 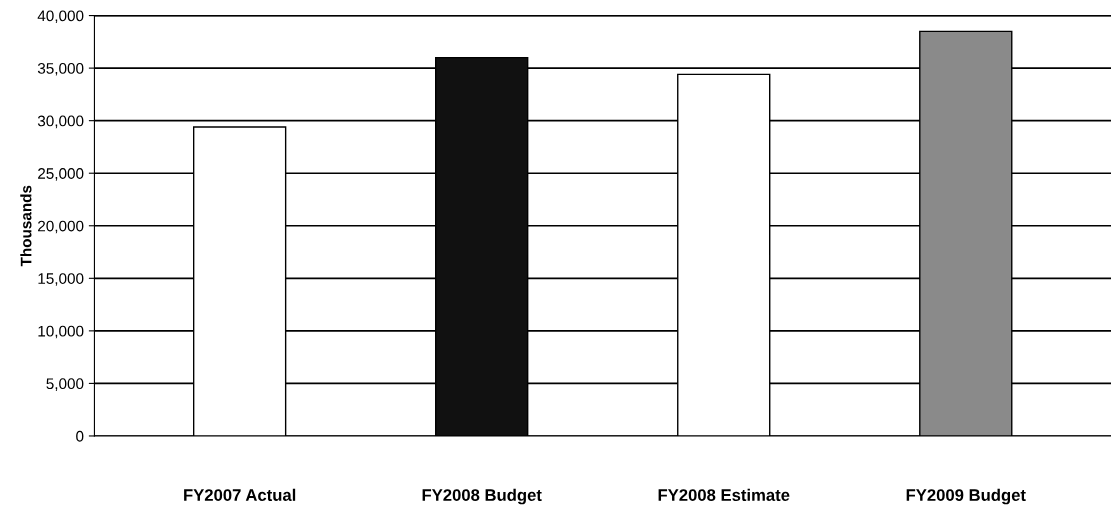 What do you see at coordinates (482, 496) in the screenshot?
I see `x-tick-label: FY2008 Budget` at bounding box center [482, 496].